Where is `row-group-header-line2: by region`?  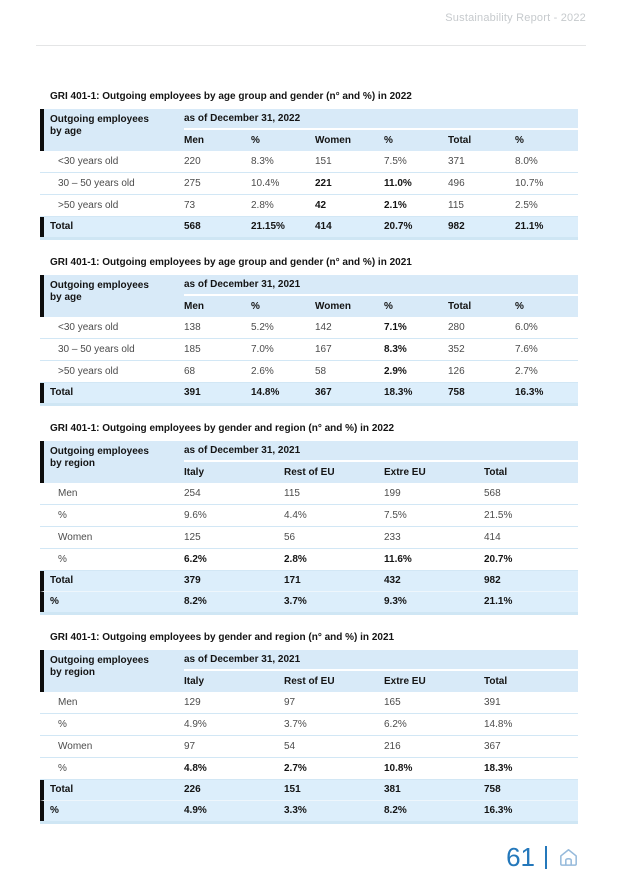
row-group-header-line2: by region is located at coordinates (73, 672).